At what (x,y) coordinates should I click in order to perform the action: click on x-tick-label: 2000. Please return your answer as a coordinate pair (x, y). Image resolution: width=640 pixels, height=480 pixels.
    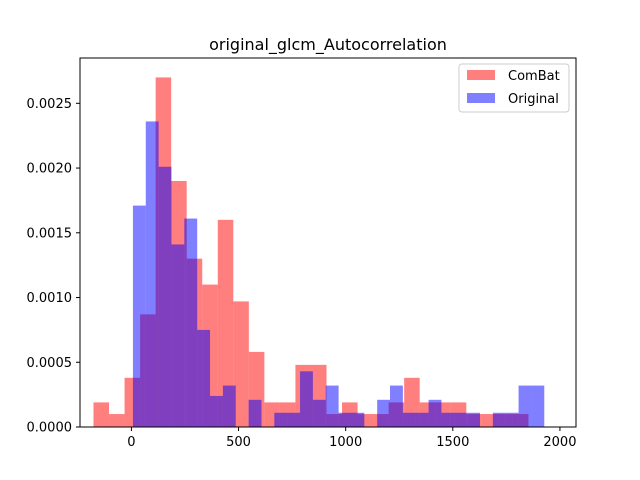
    Looking at the image, I should click on (559, 442).